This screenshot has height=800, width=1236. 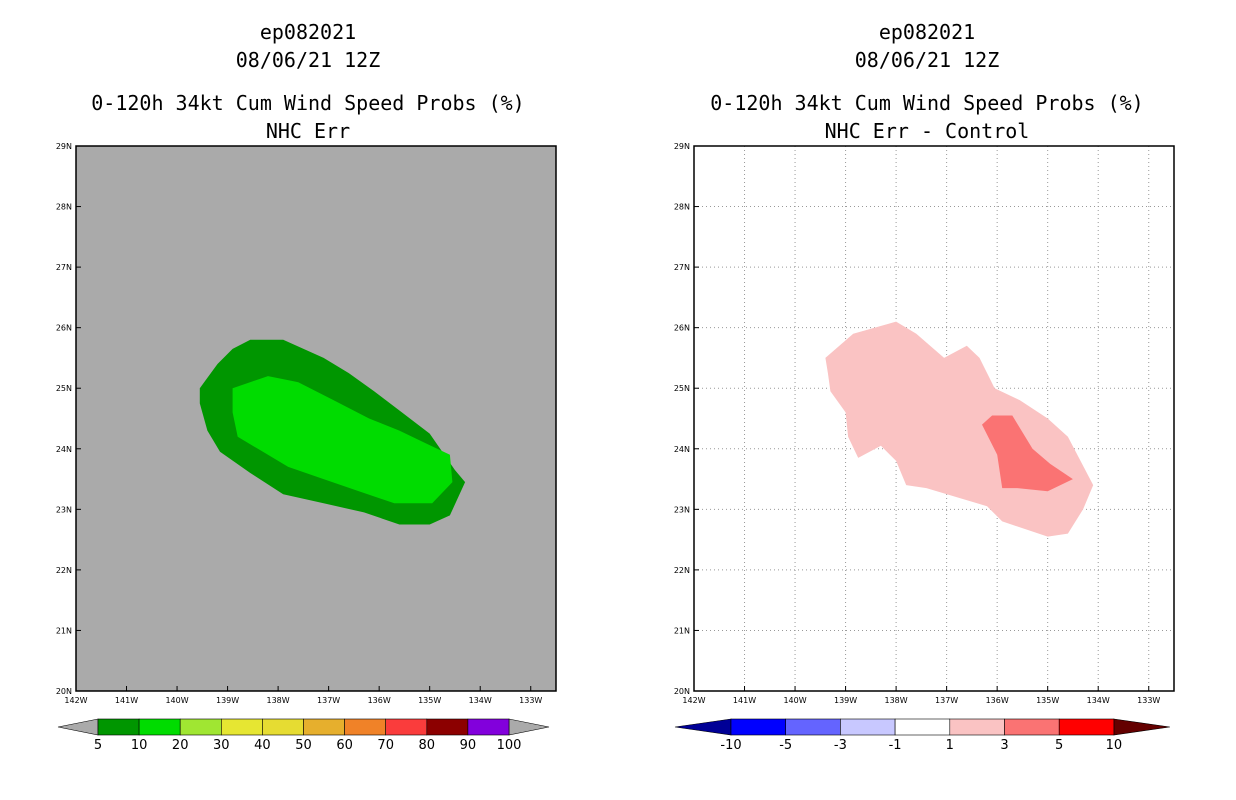 What do you see at coordinates (64, 570) in the screenshot?
I see `left-y-tick-label: 22N` at bounding box center [64, 570].